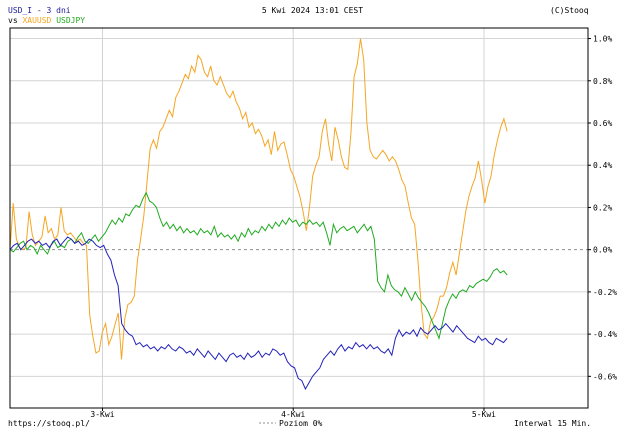 This screenshot has width=625, height=436. I want to click on y-tick-label: -0.2%, so click(605, 292).